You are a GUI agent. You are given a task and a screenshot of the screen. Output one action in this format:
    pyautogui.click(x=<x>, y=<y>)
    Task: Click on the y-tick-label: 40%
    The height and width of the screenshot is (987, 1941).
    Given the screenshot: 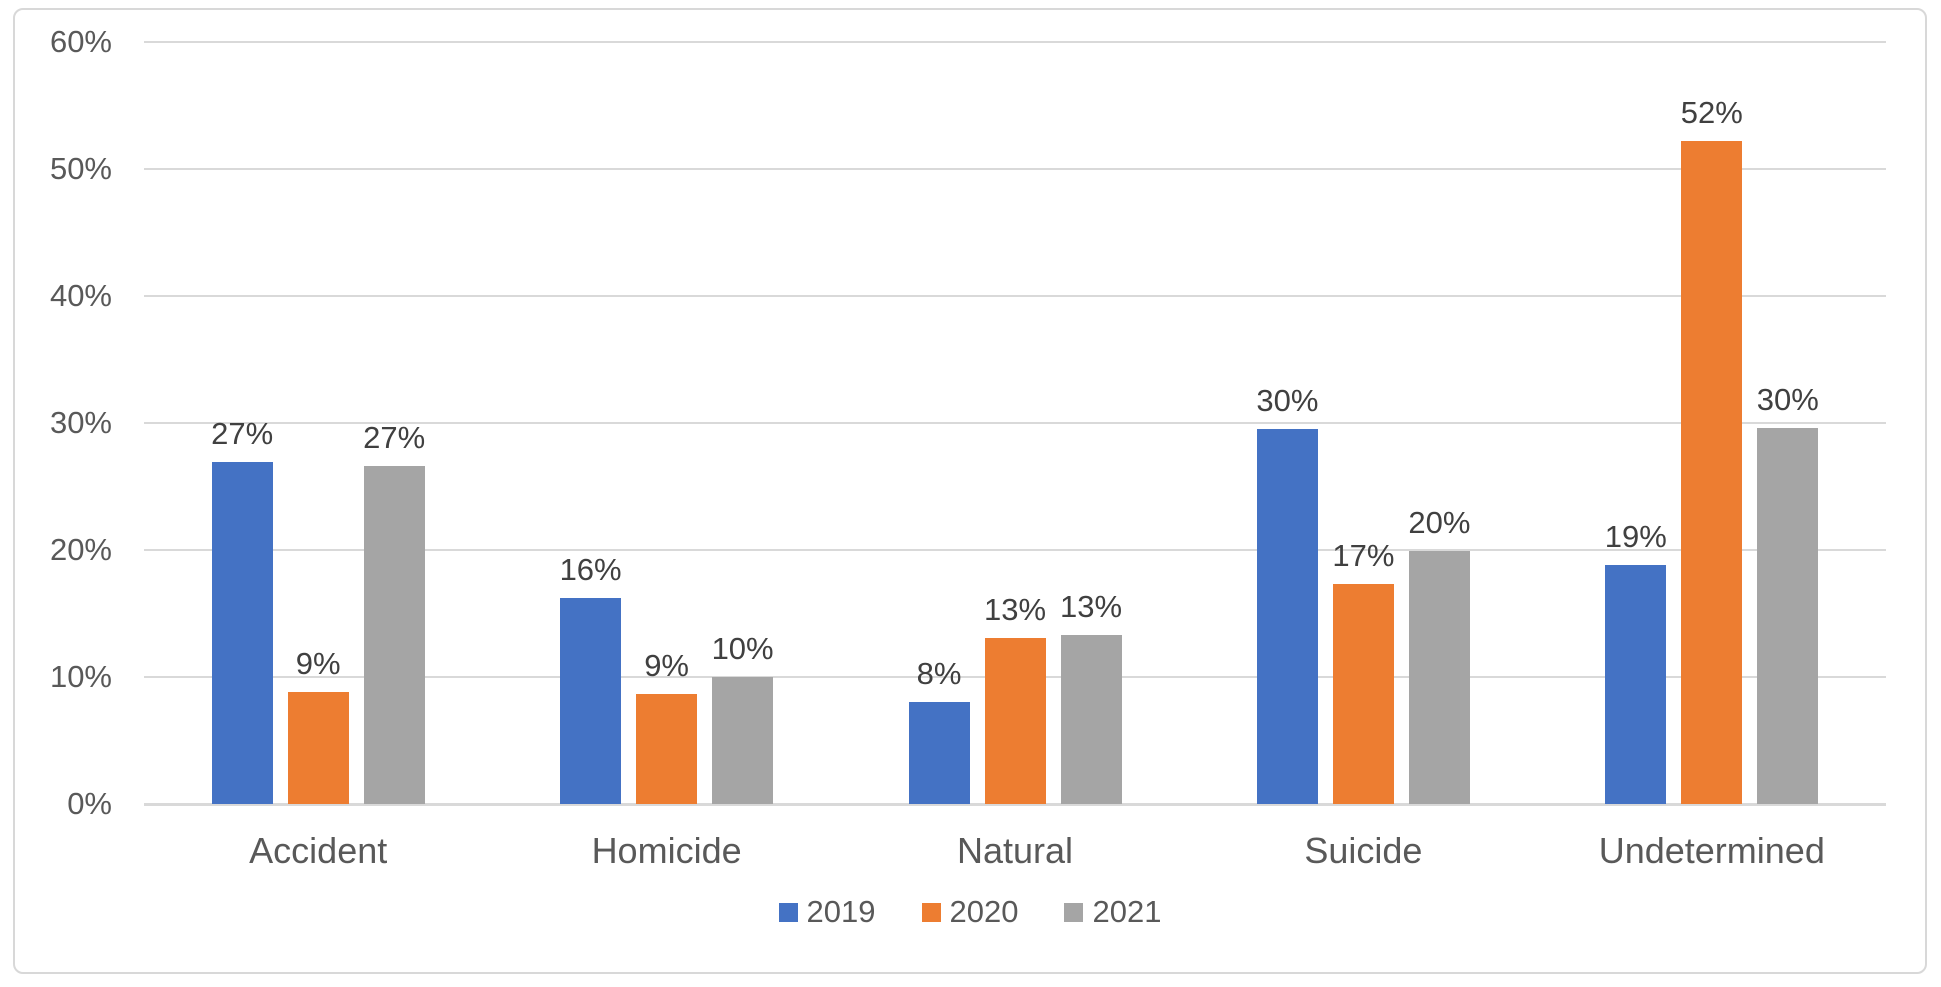 What is the action you would take?
    pyautogui.click(x=80, y=295)
    